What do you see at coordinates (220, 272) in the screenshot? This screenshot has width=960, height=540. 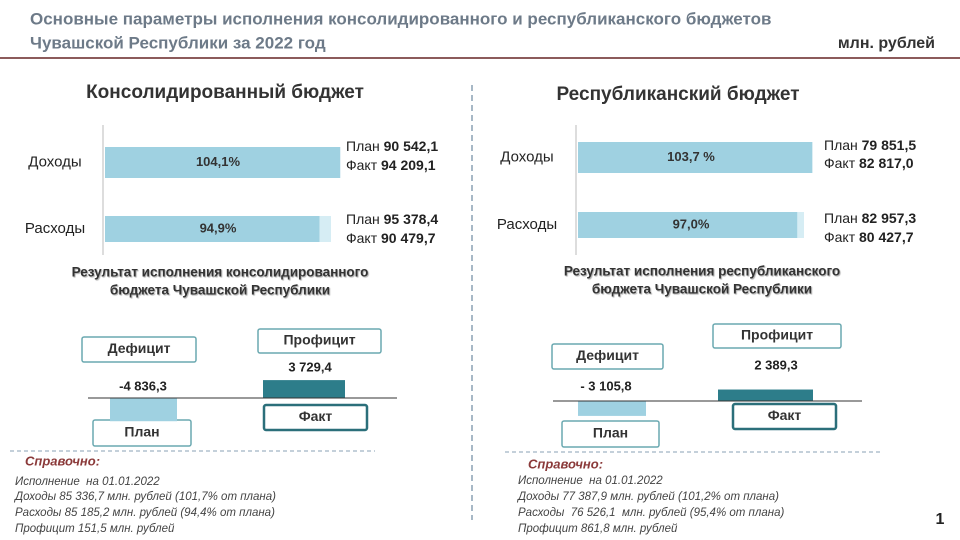 I see `result-title: Результат исполнения консолидированного` at bounding box center [220, 272].